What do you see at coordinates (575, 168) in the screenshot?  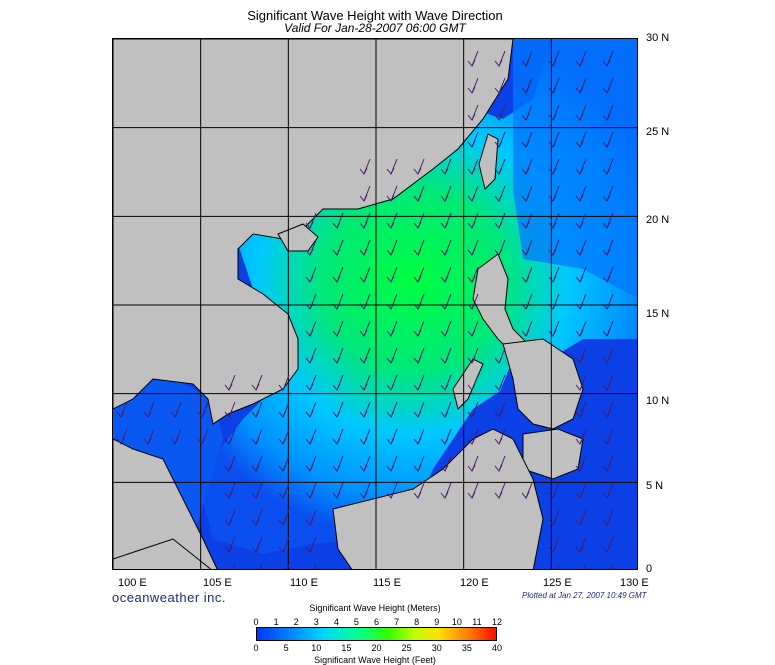 I see `pacific-field` at bounding box center [575, 168].